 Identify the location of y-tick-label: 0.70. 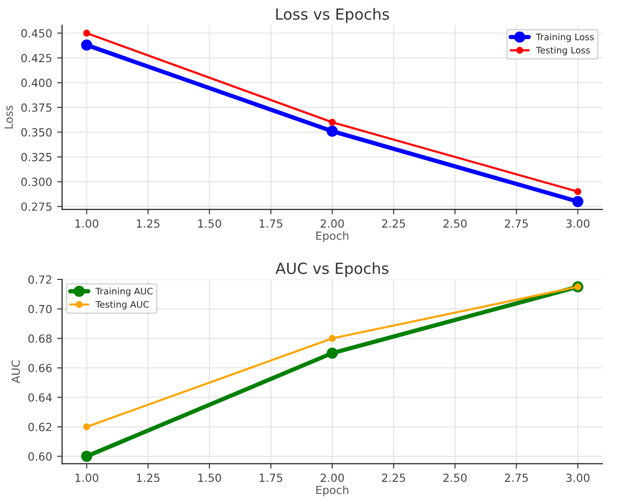
(40, 309).